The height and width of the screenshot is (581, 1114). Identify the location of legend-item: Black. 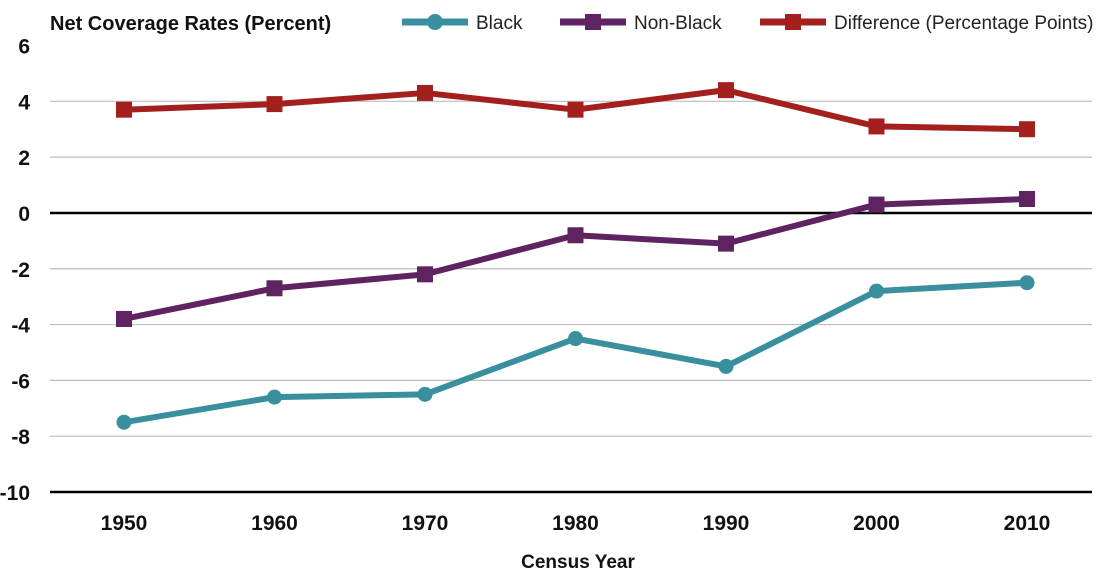
(462, 23).